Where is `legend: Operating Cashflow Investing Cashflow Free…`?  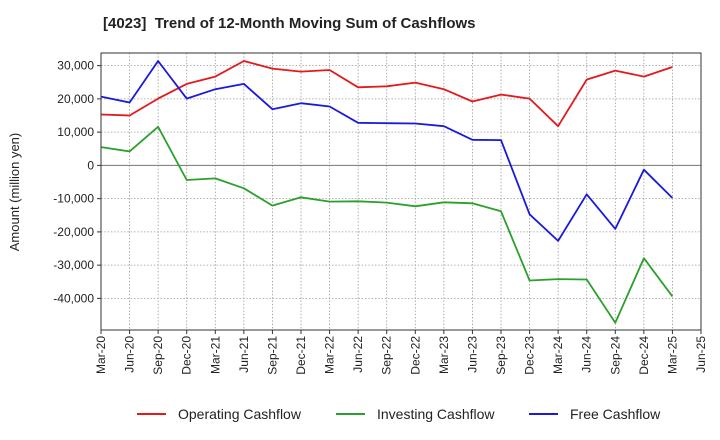 legend: Operating Cashflow Investing Cashflow Free… is located at coordinates (399, 414).